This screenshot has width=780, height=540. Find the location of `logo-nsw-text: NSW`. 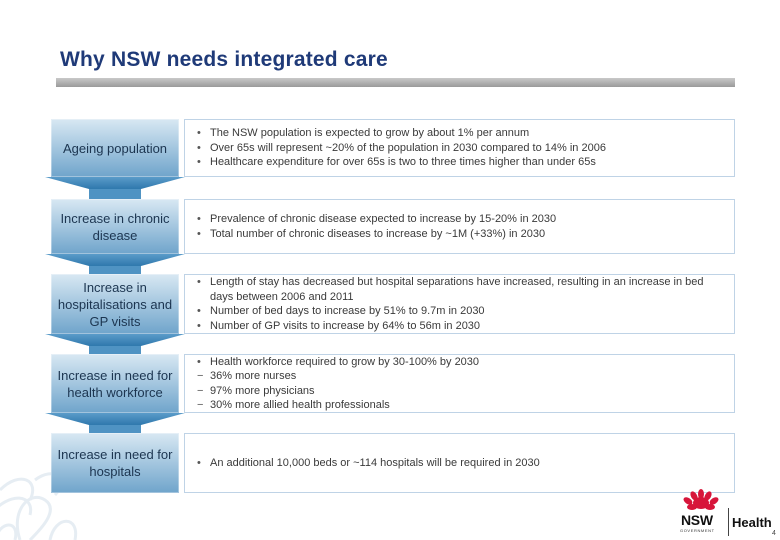

logo-nsw-text: NSW is located at coordinates (697, 520).